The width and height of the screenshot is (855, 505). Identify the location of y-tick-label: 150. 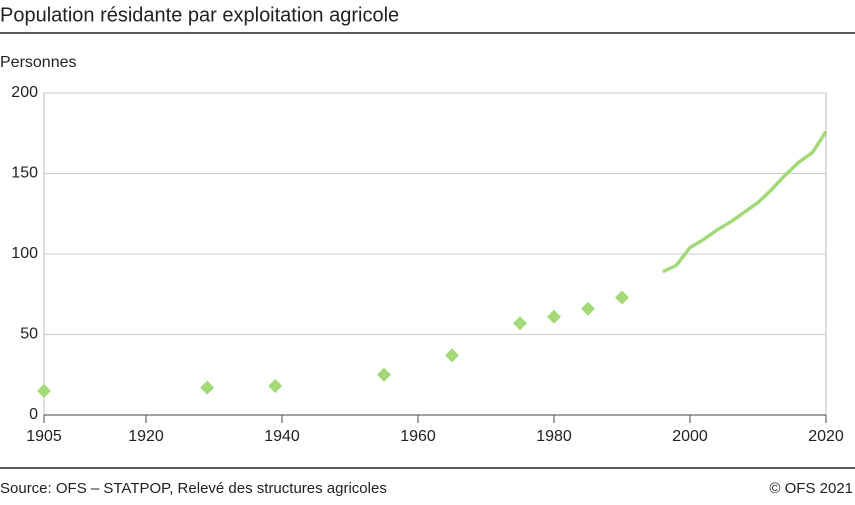
(24, 173).